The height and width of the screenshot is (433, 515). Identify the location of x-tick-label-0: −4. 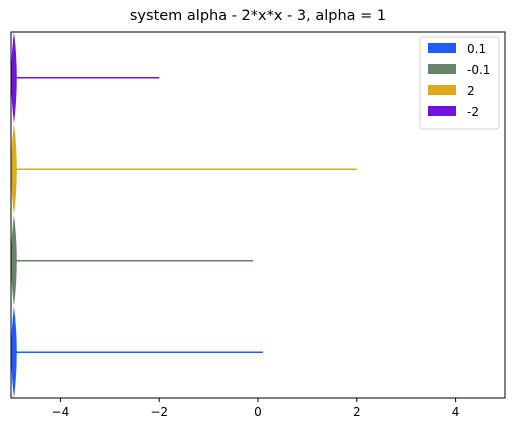
(61, 412).